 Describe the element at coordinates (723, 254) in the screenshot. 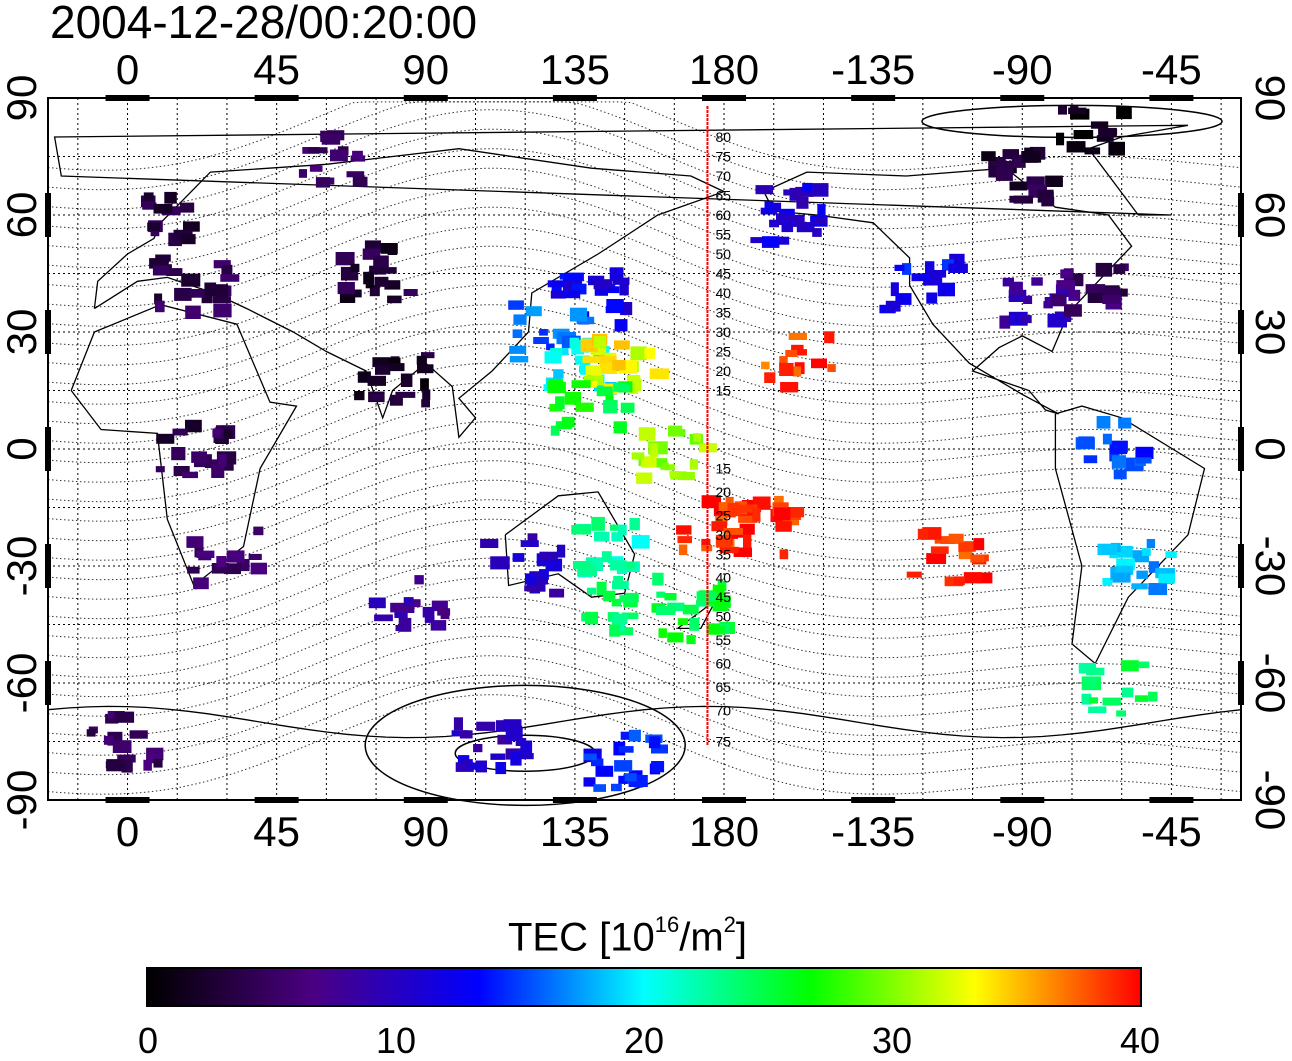

I see `meridian-lat-label: 50` at that location.